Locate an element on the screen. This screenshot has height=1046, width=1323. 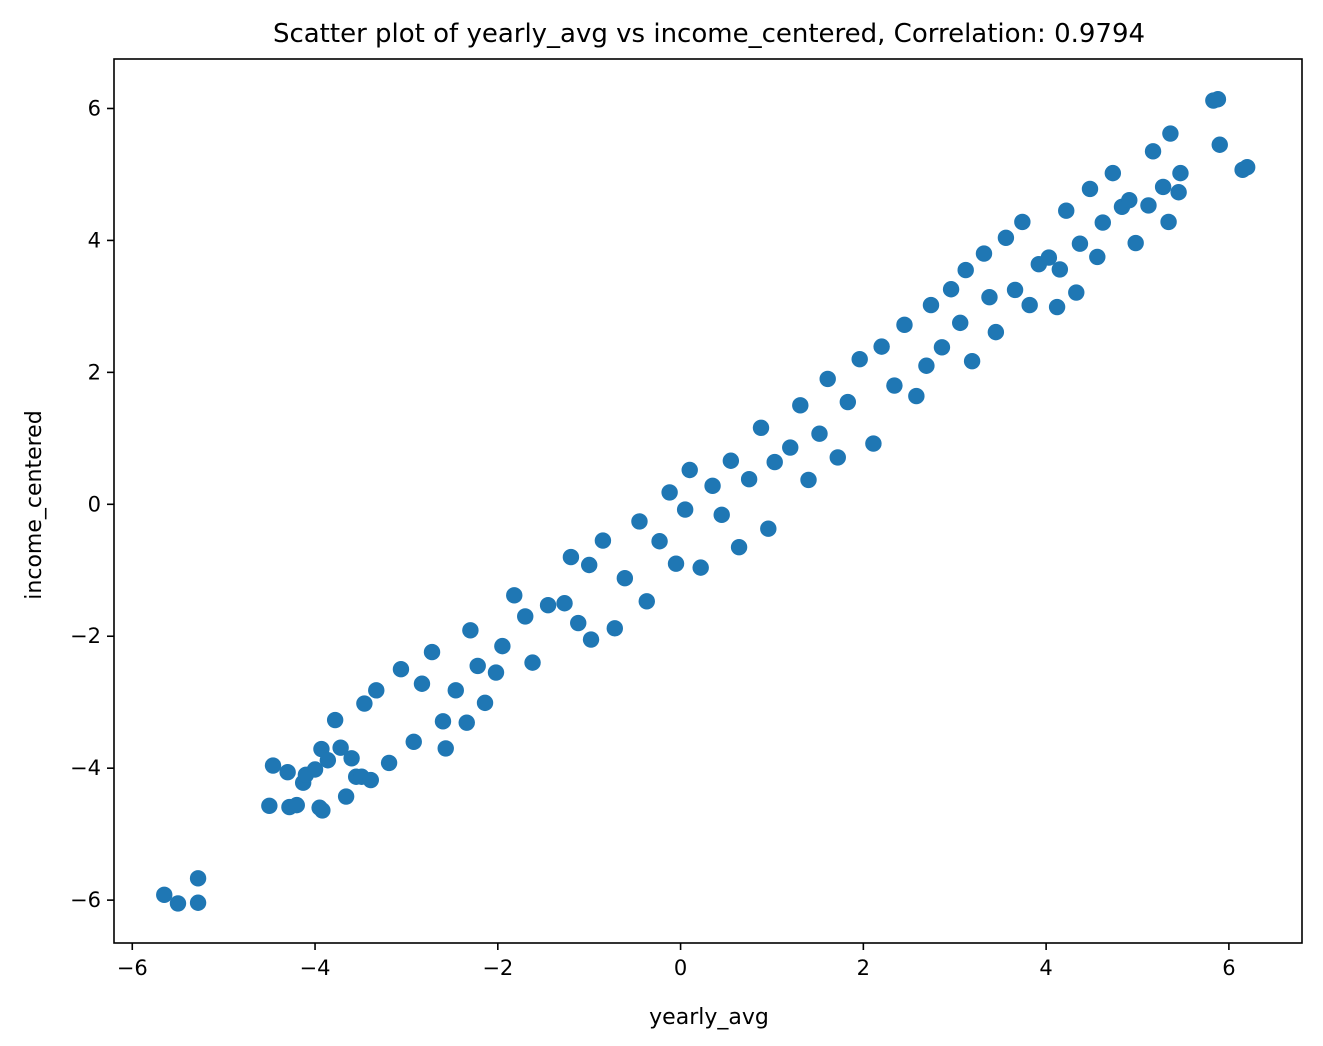
y-tick-label: 6 is located at coordinates (94, 108).